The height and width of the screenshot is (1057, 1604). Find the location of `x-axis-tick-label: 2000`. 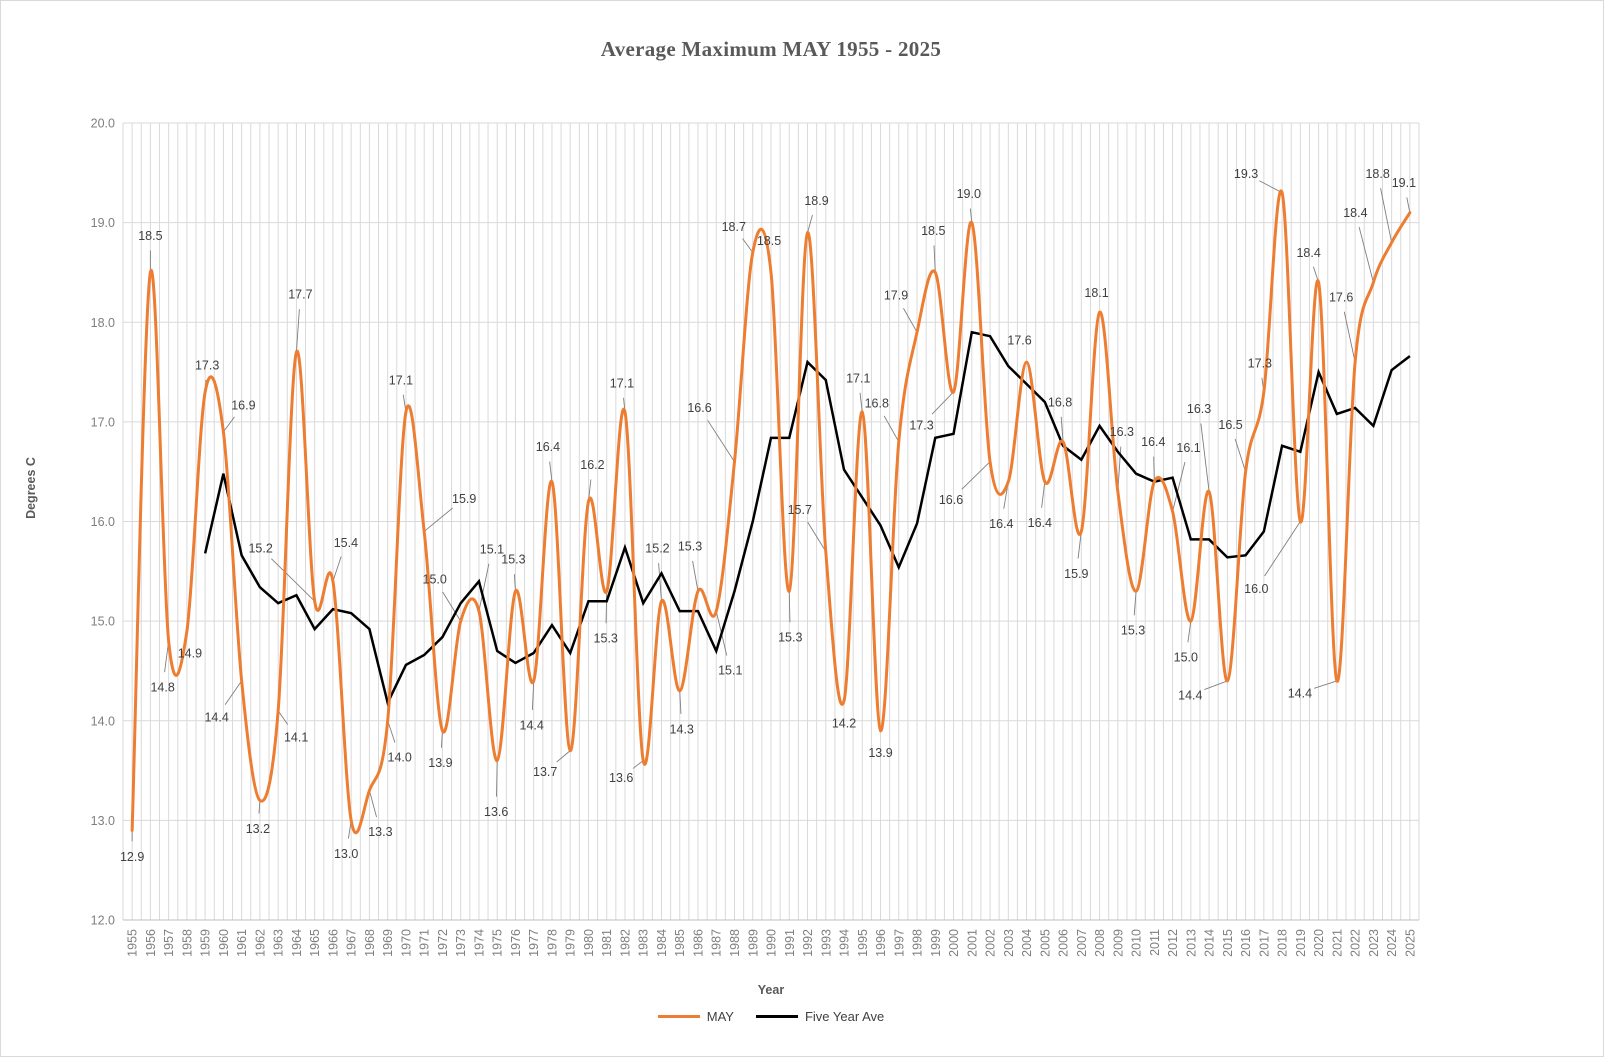

x-axis-tick-label: 2000 is located at coordinates (954, 943).